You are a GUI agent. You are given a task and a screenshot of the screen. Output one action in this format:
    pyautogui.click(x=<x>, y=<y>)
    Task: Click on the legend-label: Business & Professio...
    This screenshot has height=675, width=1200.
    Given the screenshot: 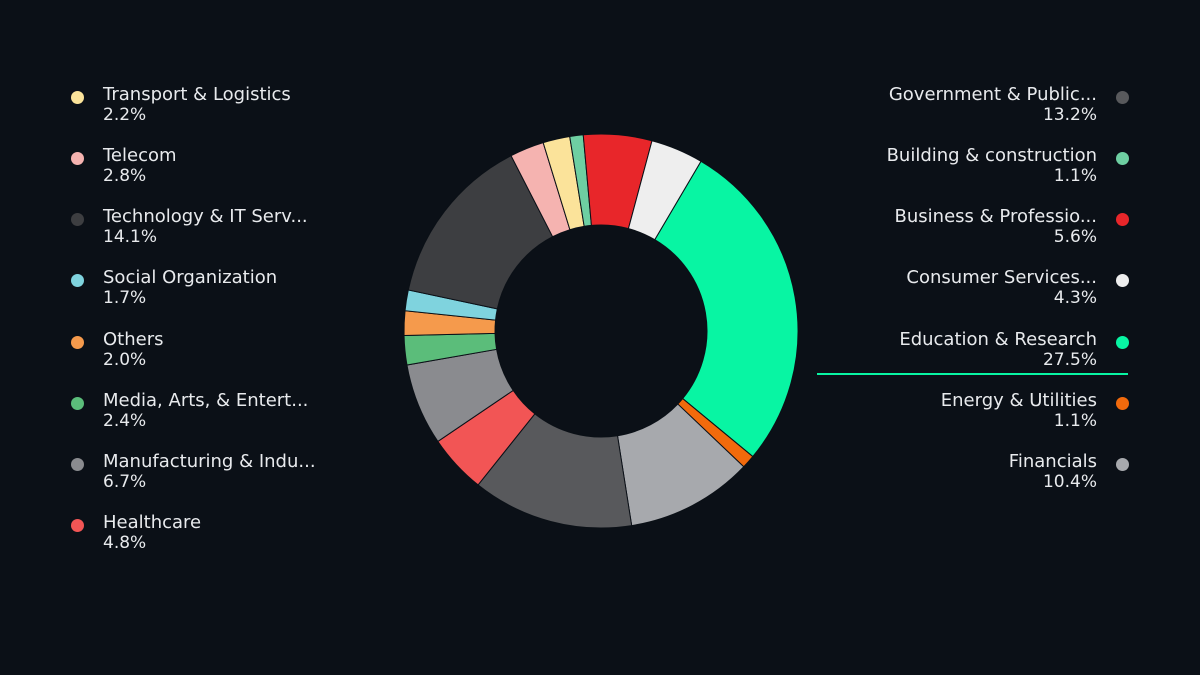 What is the action you would take?
    pyautogui.click(x=995, y=216)
    